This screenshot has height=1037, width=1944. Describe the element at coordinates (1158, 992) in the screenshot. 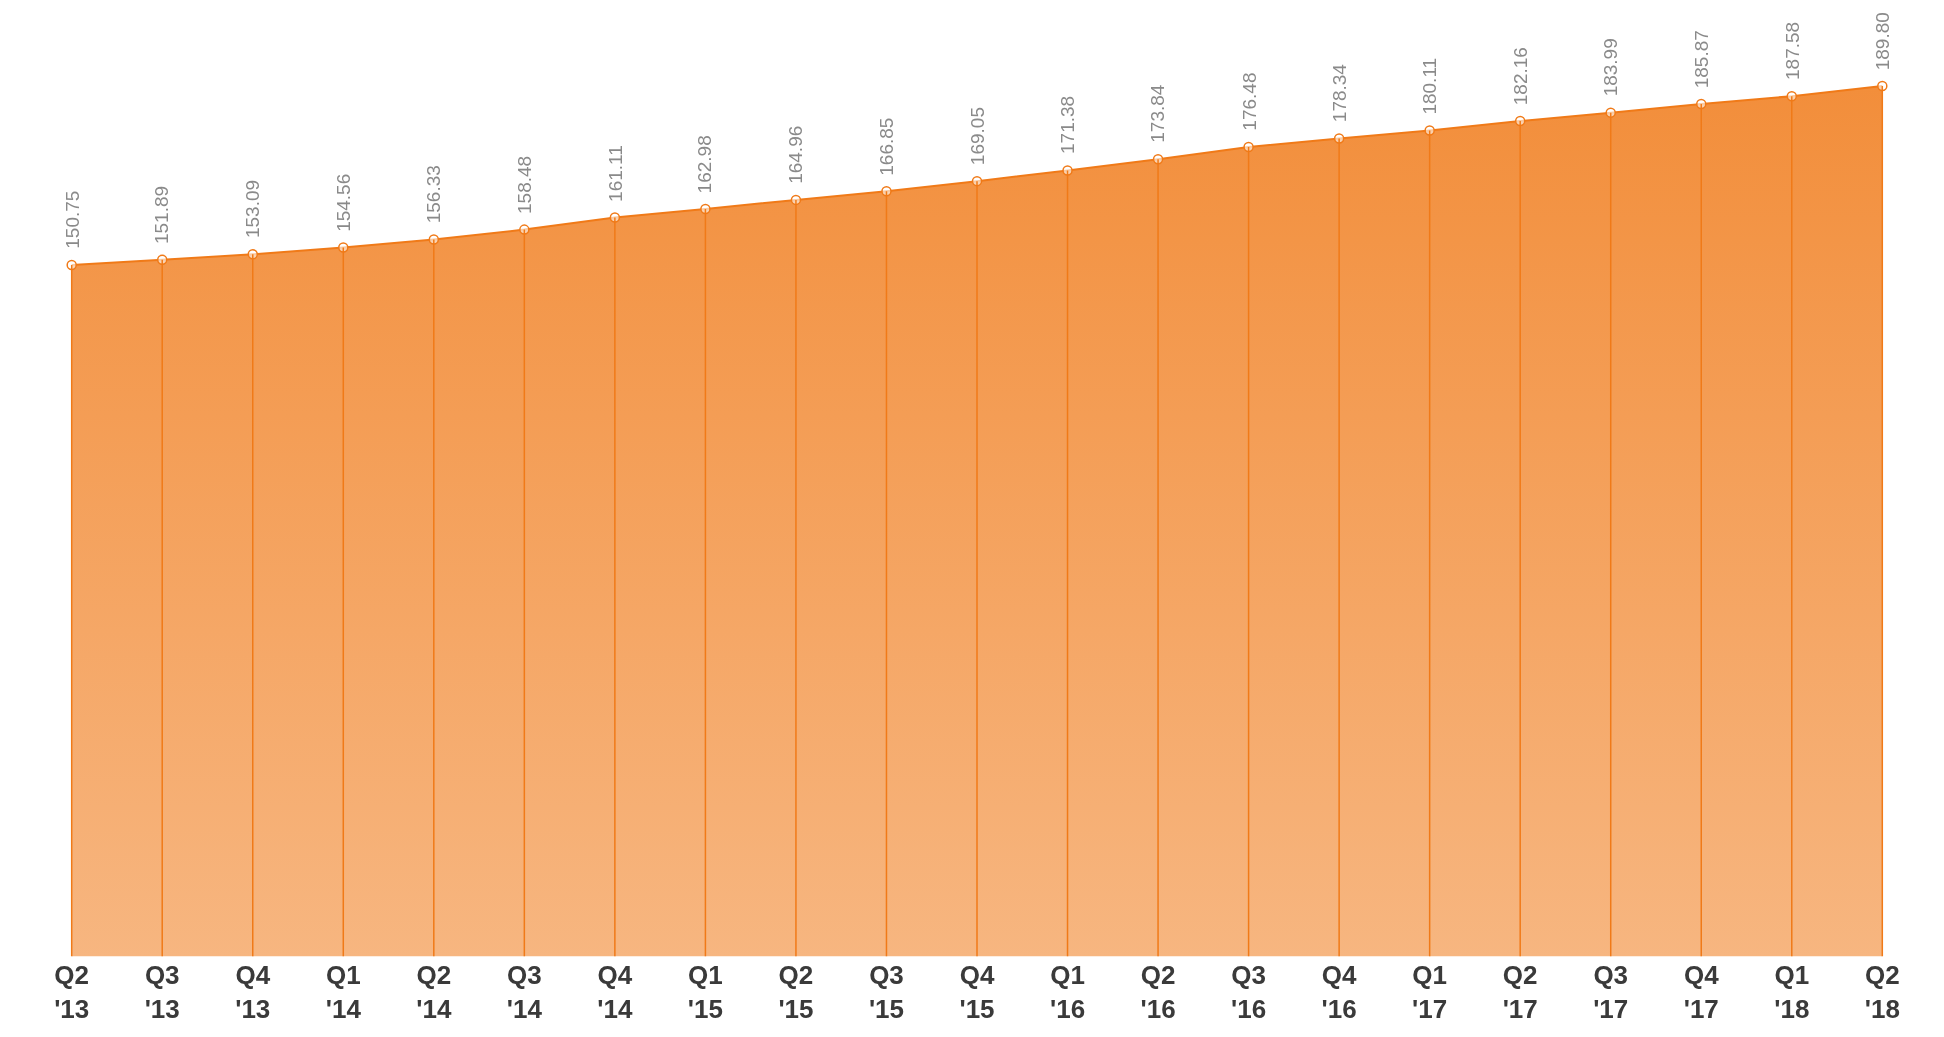

I see `x-tick-label: Q2 '16` at that location.